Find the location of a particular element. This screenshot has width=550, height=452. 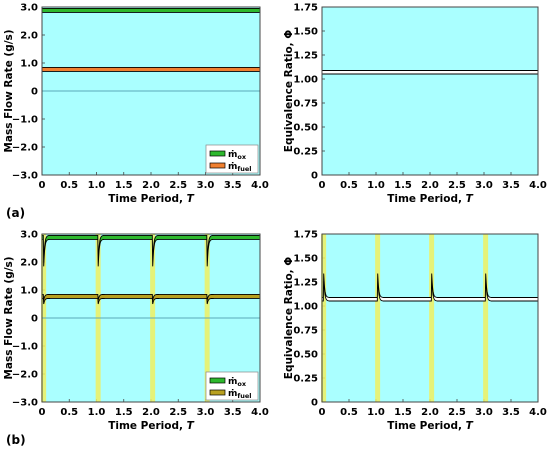

plot-area is located at coordinates (430, 91).